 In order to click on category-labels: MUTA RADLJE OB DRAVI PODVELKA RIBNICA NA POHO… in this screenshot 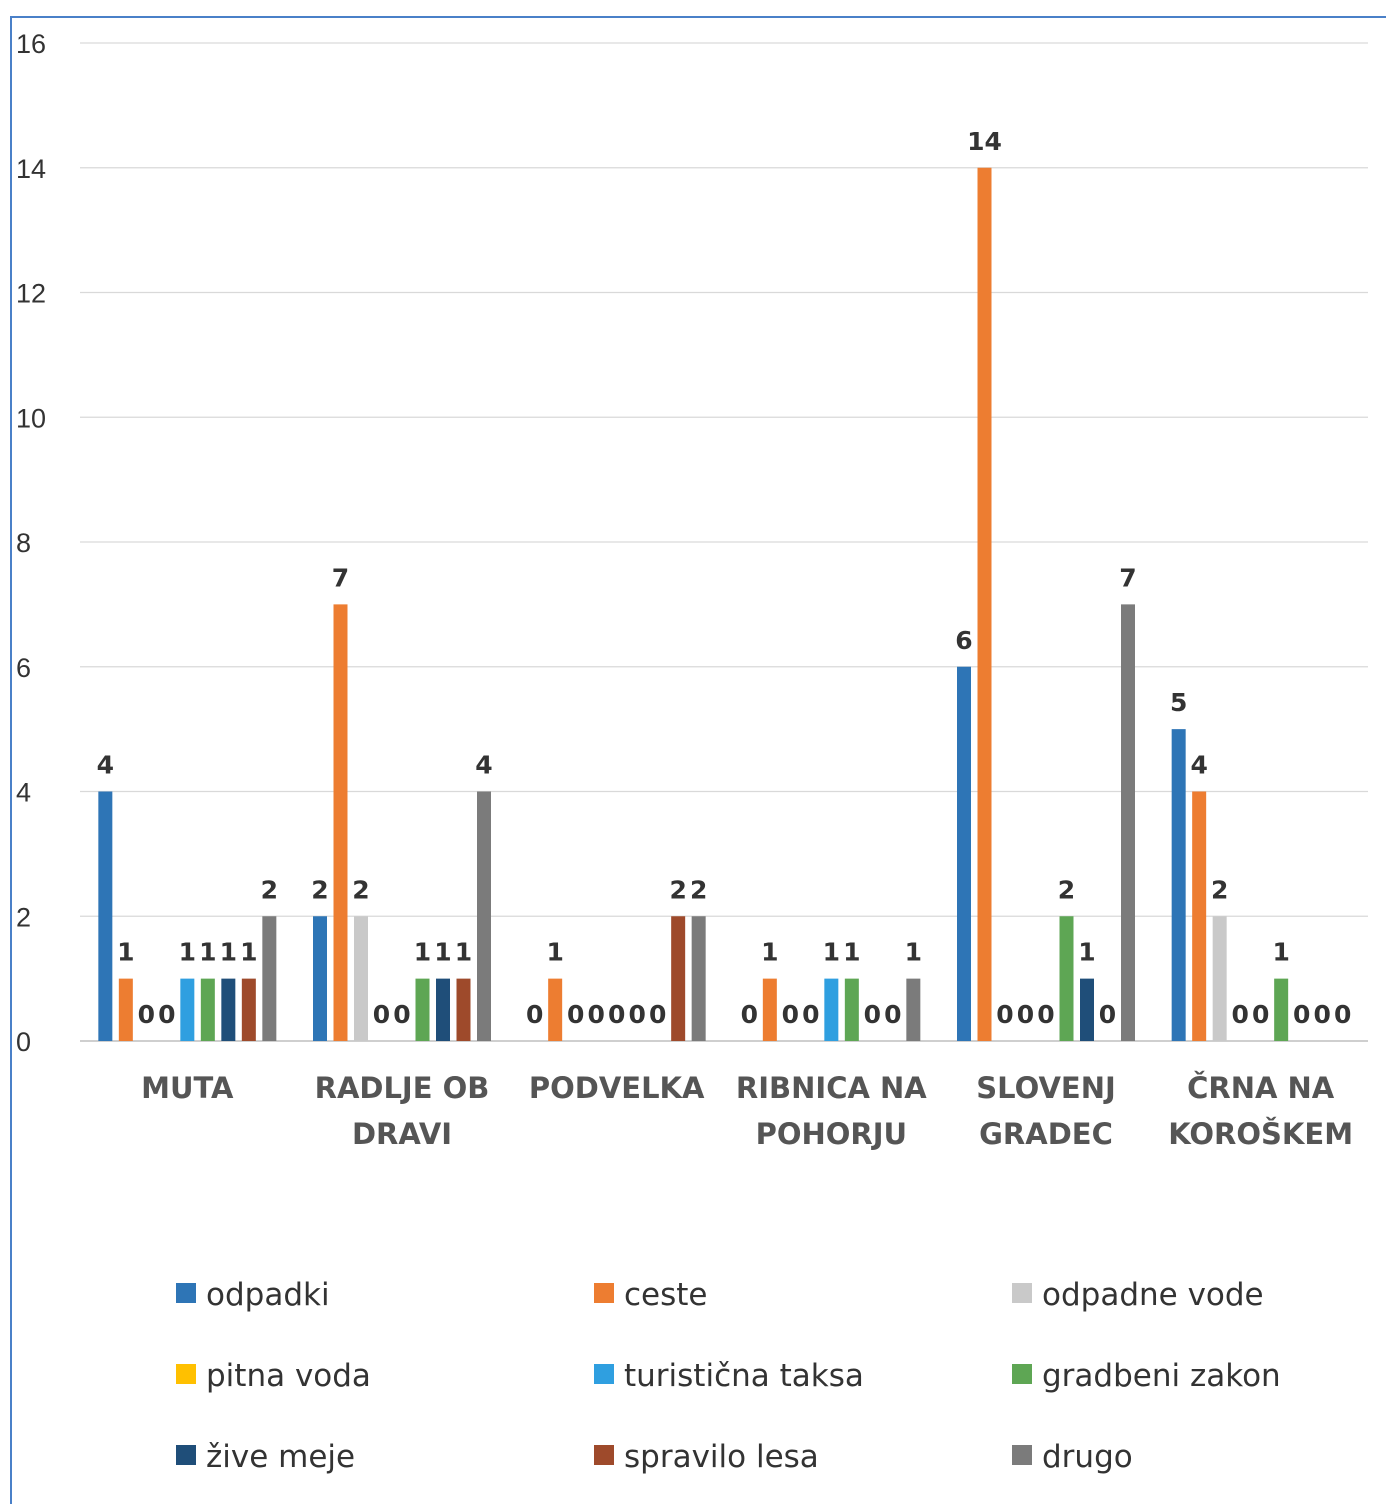, I will do `click(747, 1111)`.